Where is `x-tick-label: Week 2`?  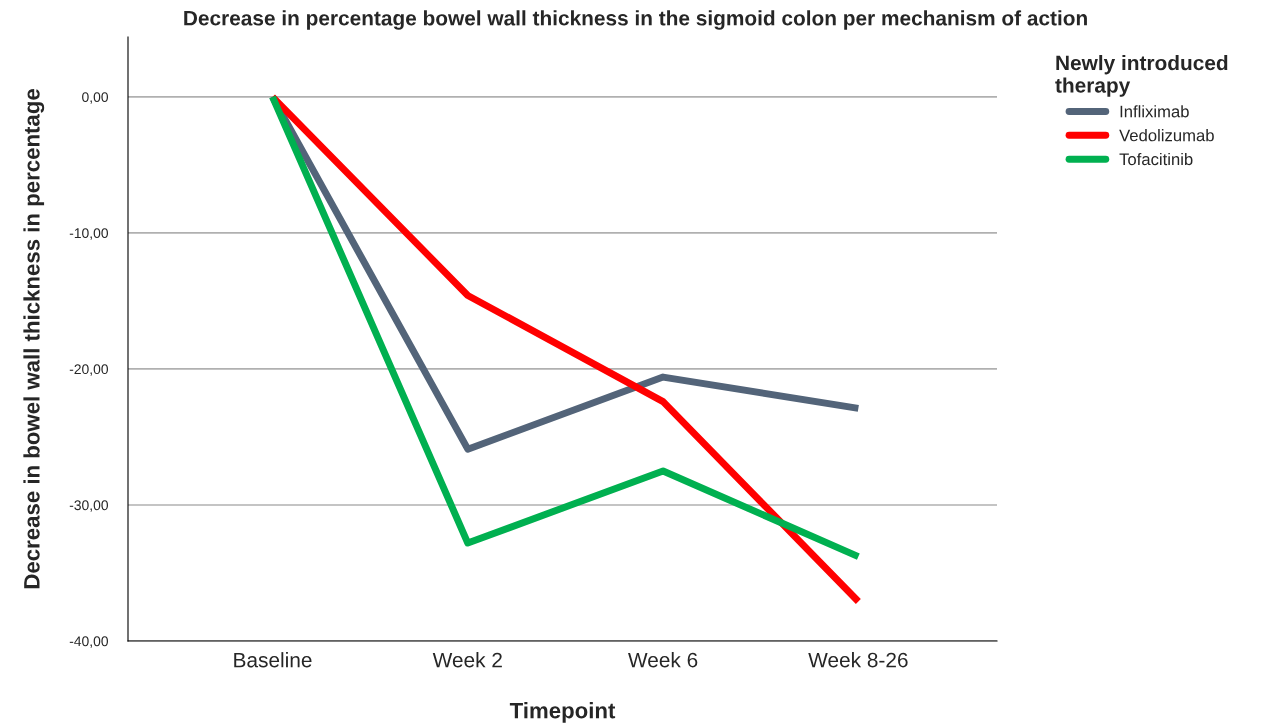
x-tick-label: Week 2 is located at coordinates (467, 660).